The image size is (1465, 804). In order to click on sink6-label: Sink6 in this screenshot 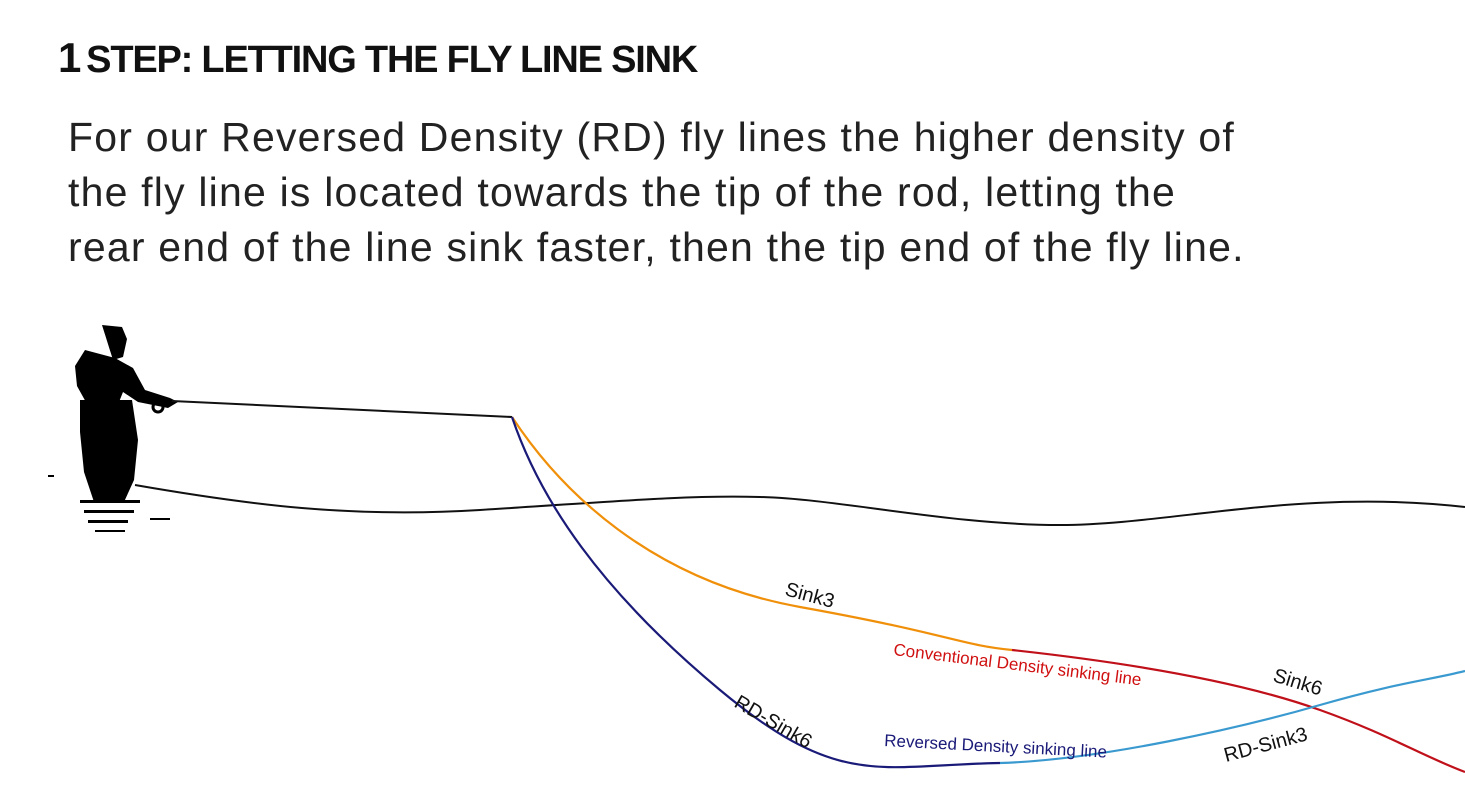, I will do `click(1298, 683)`.